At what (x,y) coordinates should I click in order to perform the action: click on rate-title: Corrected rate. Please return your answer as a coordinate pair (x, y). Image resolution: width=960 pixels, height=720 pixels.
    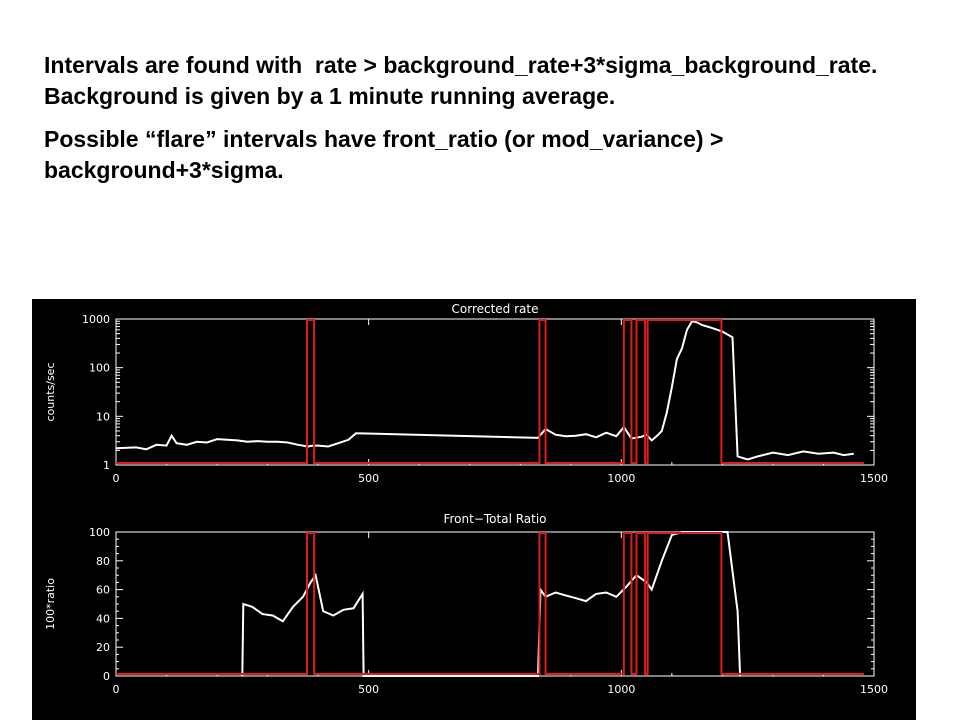
    Looking at the image, I should click on (495, 309).